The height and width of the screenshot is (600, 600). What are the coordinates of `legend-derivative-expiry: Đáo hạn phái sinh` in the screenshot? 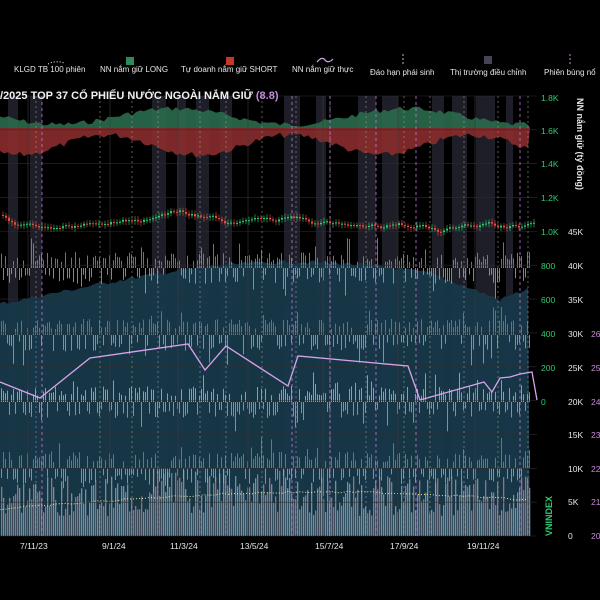 It's located at (402, 72).